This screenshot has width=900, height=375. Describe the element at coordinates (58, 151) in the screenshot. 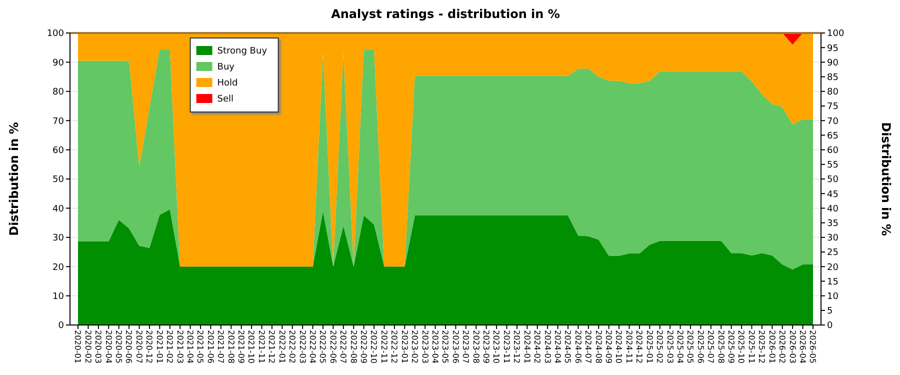

I see `y-tick-label: 60` at that location.